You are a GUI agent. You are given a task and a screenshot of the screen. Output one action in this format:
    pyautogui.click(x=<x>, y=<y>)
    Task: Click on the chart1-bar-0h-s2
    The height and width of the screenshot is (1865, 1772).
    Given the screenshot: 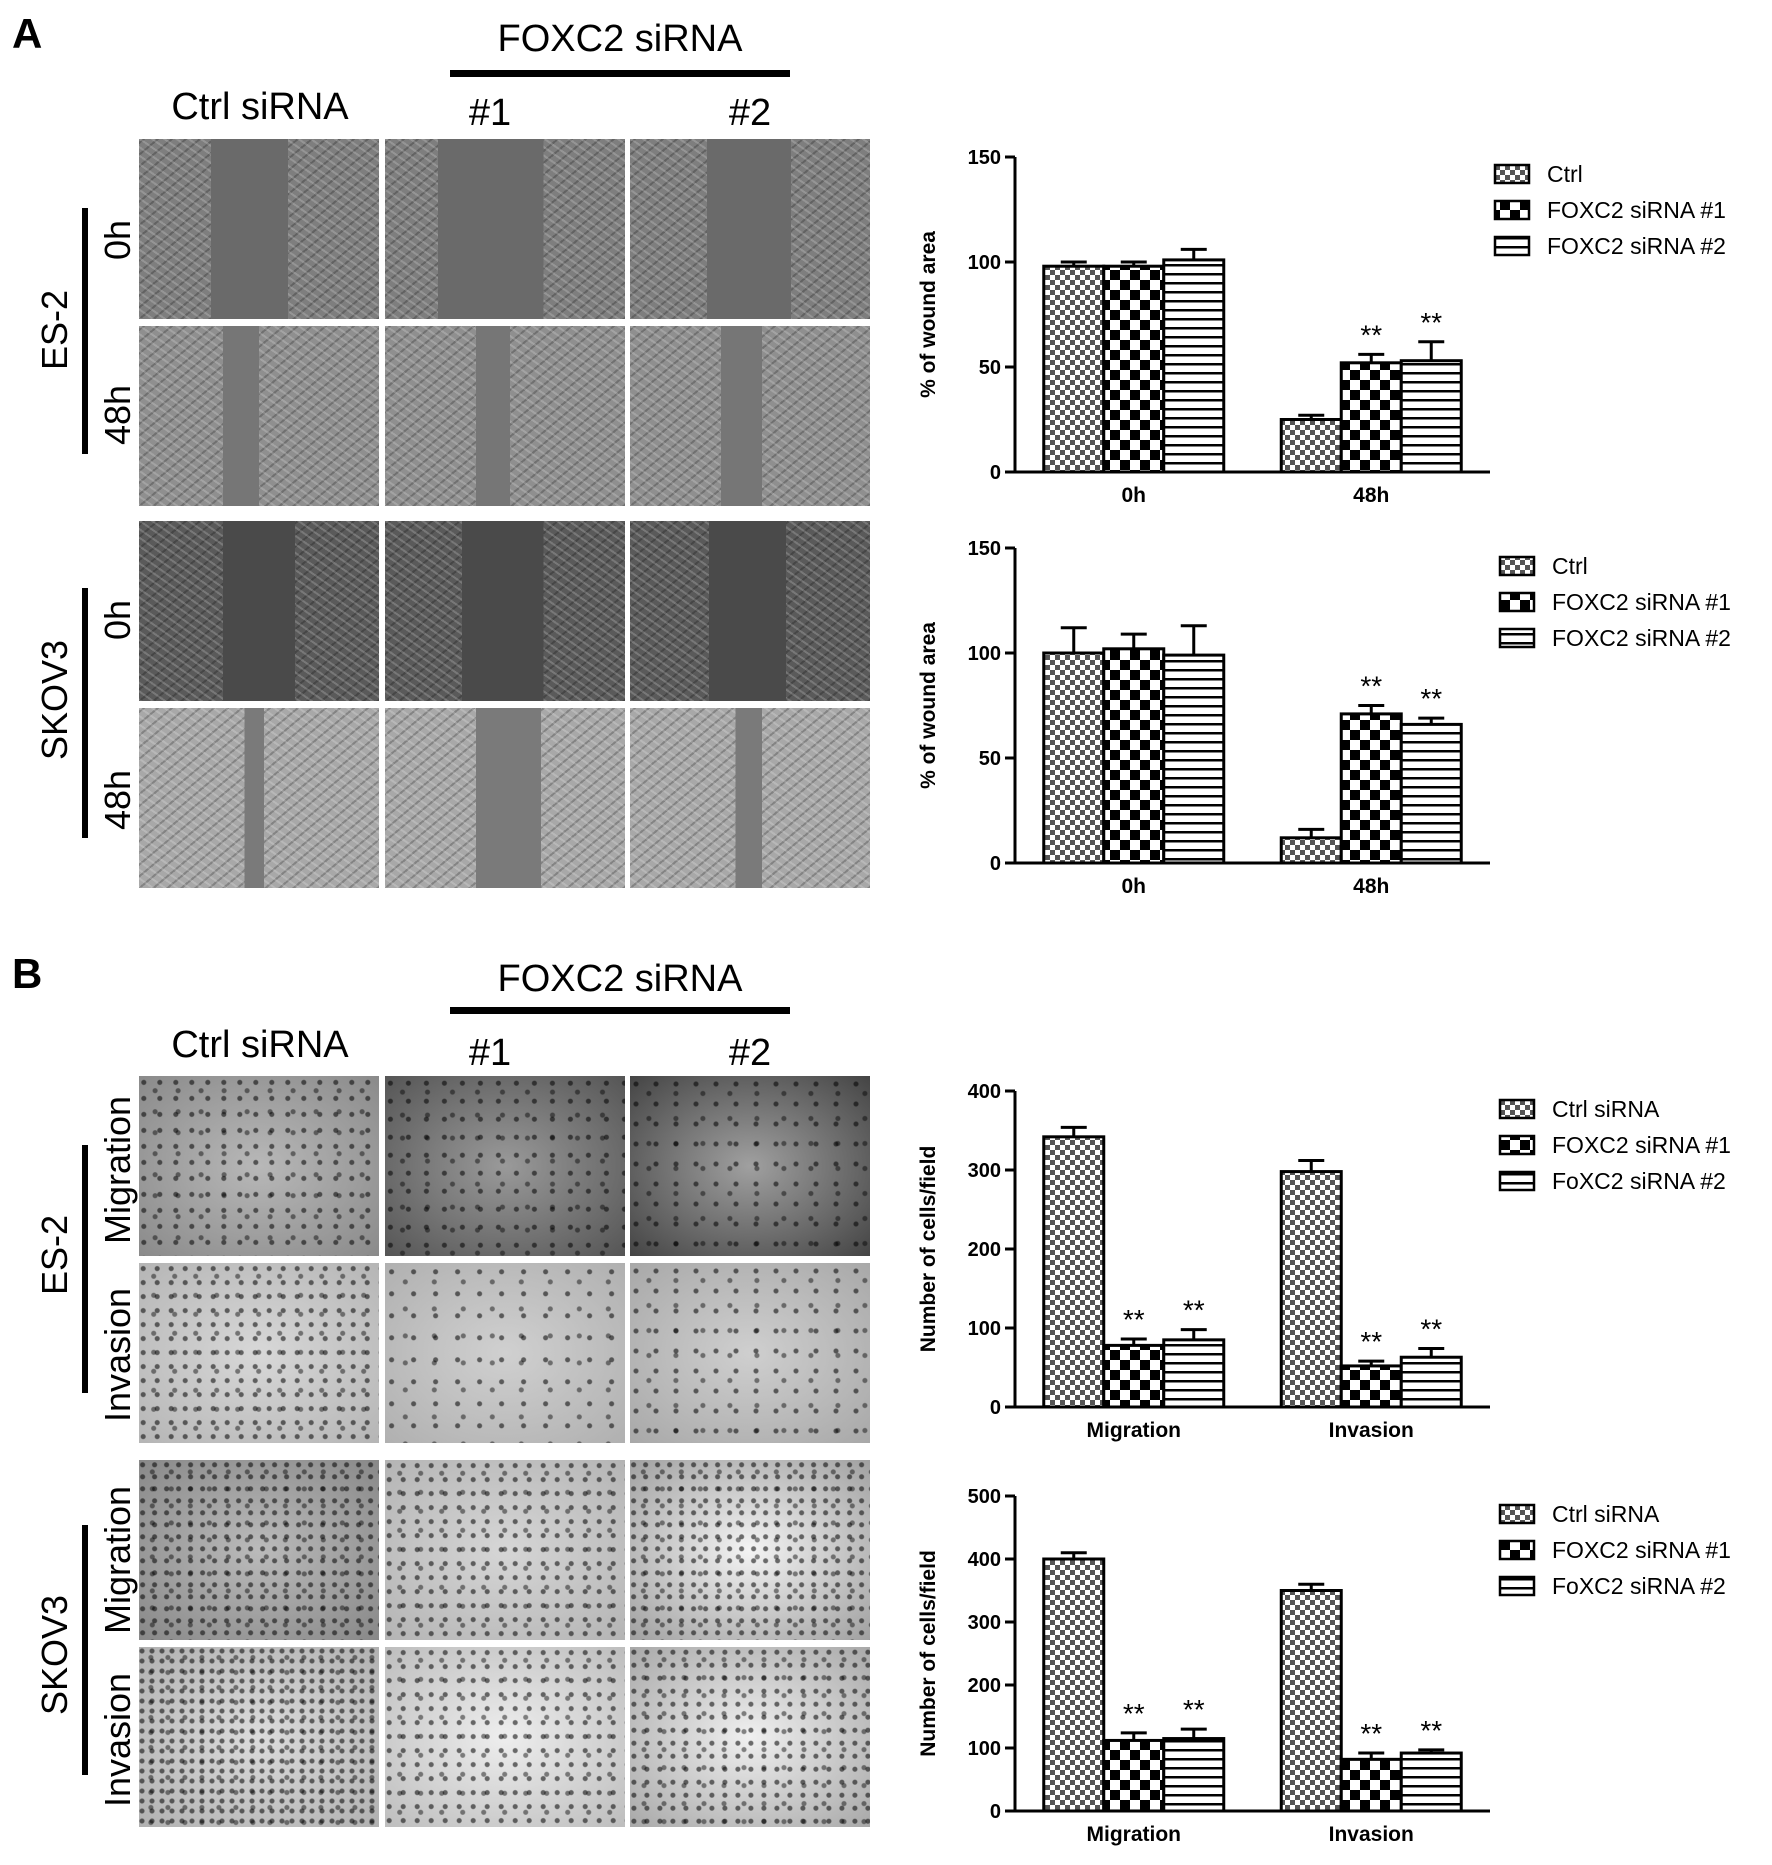 What is the action you would take?
    pyautogui.click(x=1134, y=369)
    